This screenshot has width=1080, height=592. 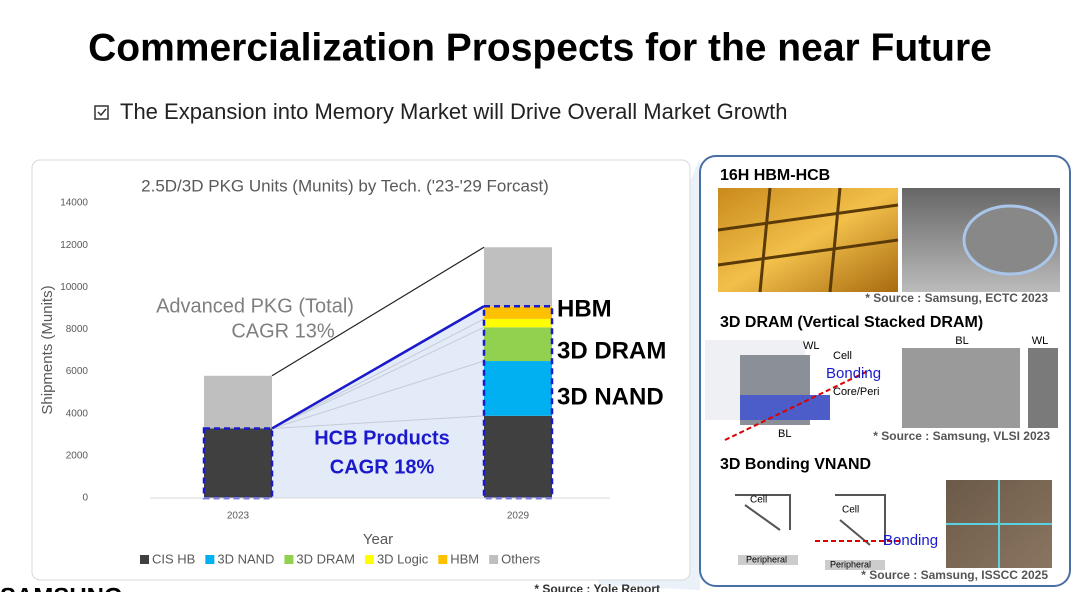 I want to click on hcb-area, so click(x=378, y=402).